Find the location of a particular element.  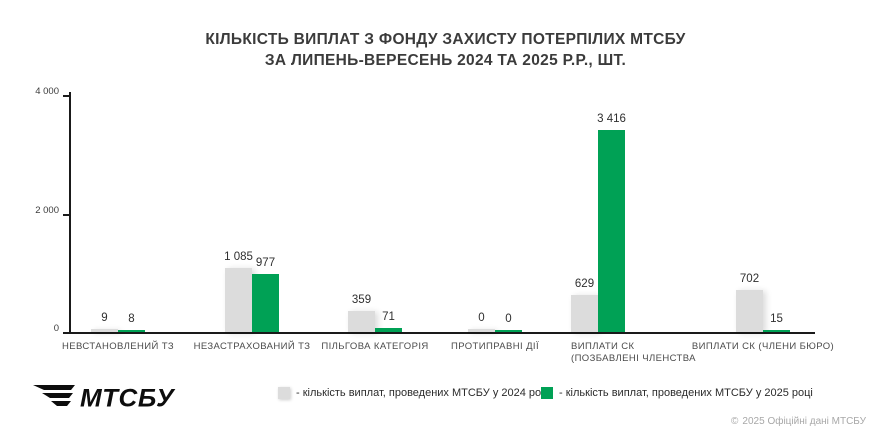

bar-value-label: 15 is located at coordinates (776, 319).